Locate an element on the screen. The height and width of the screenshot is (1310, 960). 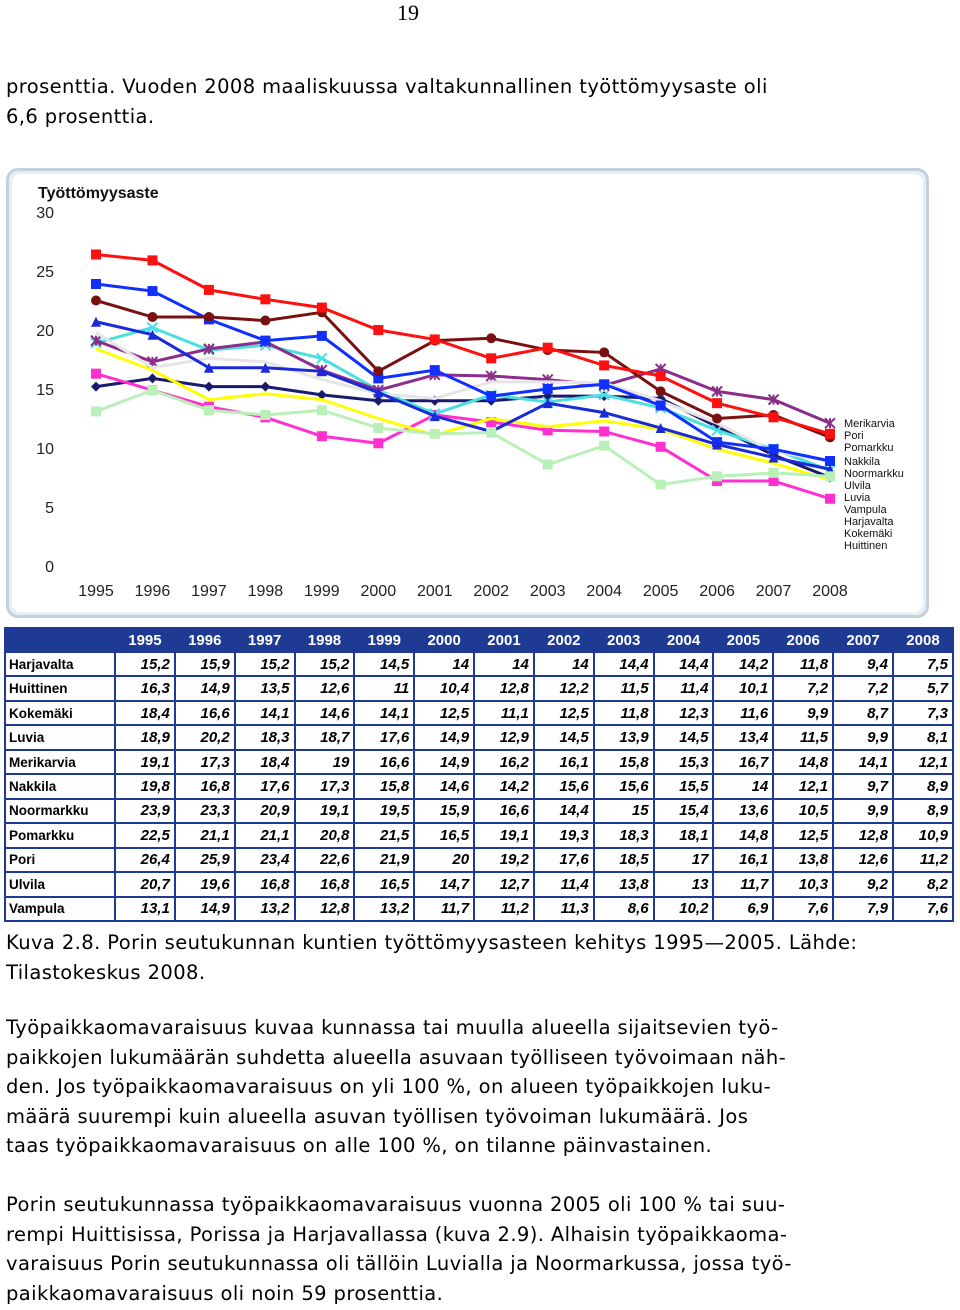
rate-cell: 11,5 is located at coordinates (623, 688).